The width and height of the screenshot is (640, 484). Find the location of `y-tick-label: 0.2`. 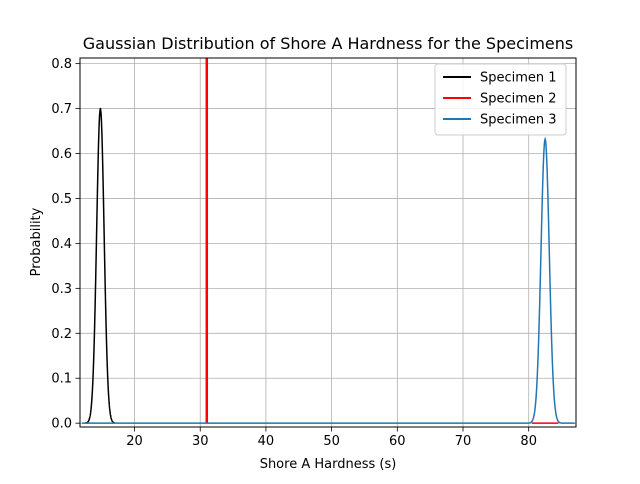

y-tick-label: 0.2 is located at coordinates (61, 334).